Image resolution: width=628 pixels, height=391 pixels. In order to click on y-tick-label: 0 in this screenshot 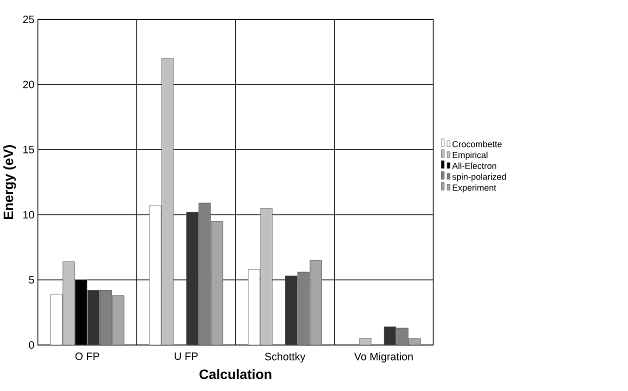, I will do `click(31, 345)`.